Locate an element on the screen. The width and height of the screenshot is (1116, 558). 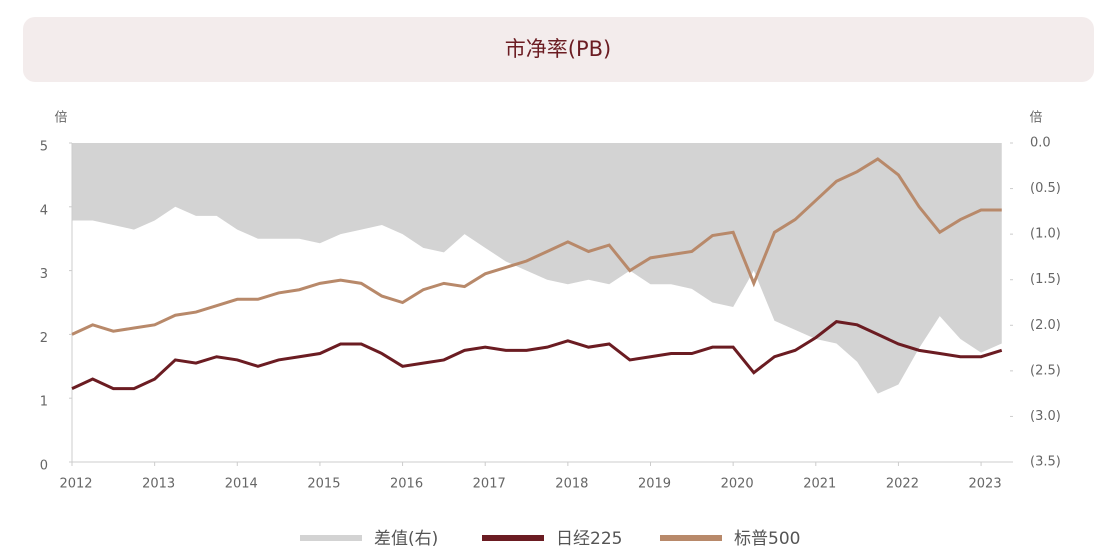
y2-tick-label: (0.5) is located at coordinates (1045, 188).